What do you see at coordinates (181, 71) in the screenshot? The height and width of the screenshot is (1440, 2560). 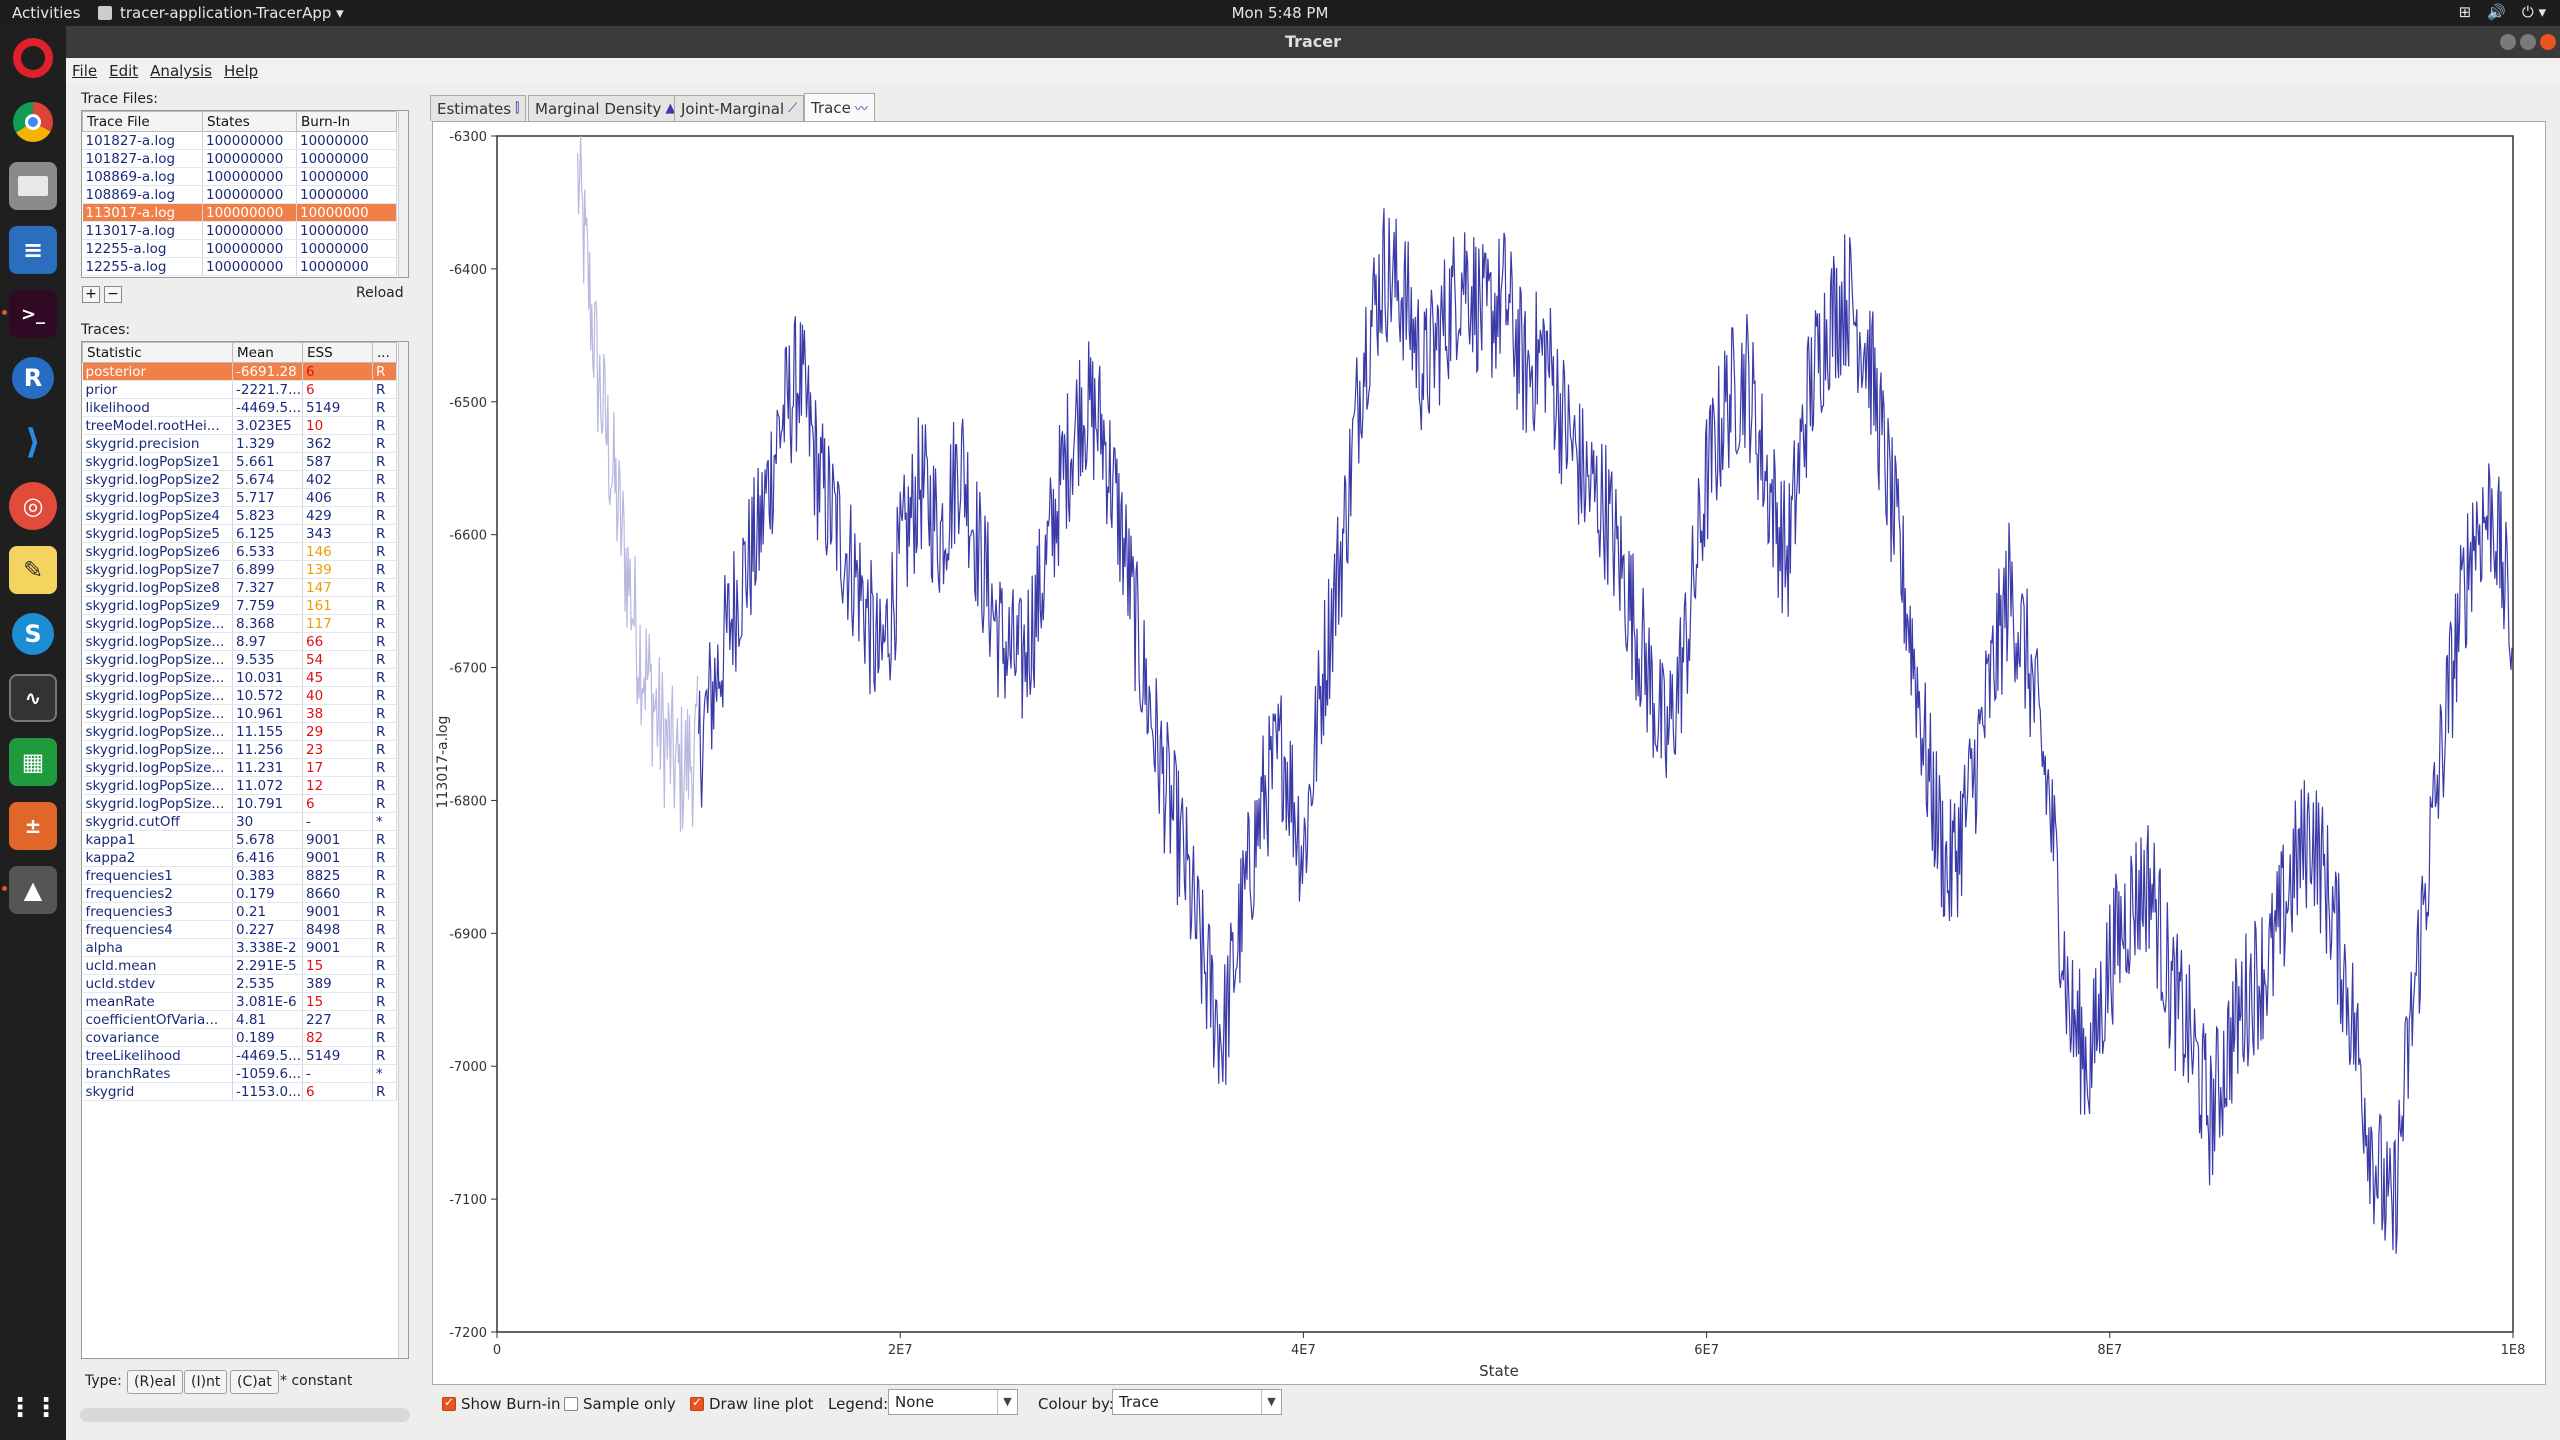 I see `menu-analysis: Analysis` at bounding box center [181, 71].